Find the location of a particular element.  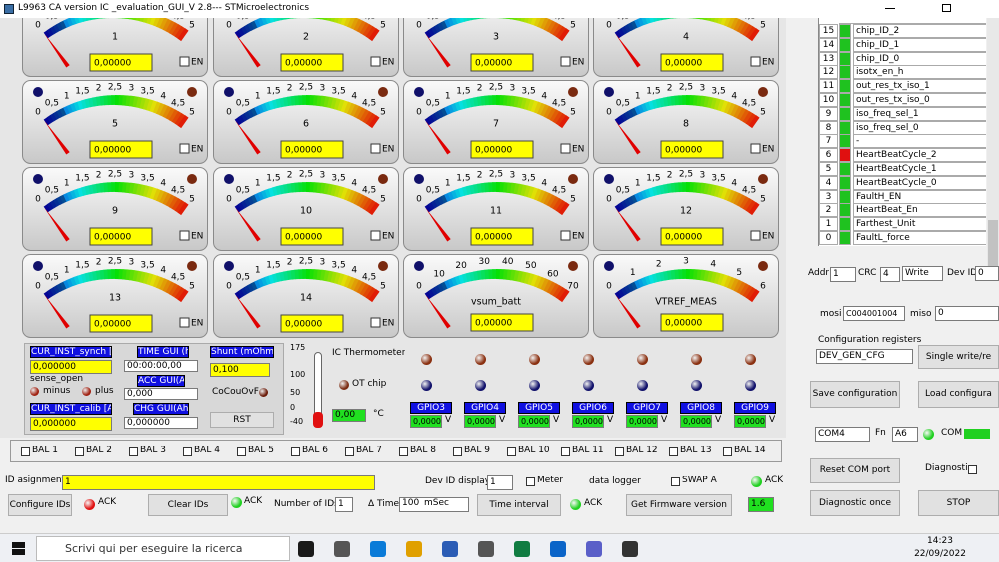

dropdown: DEV_GEN_CFG is located at coordinates (864, 356).